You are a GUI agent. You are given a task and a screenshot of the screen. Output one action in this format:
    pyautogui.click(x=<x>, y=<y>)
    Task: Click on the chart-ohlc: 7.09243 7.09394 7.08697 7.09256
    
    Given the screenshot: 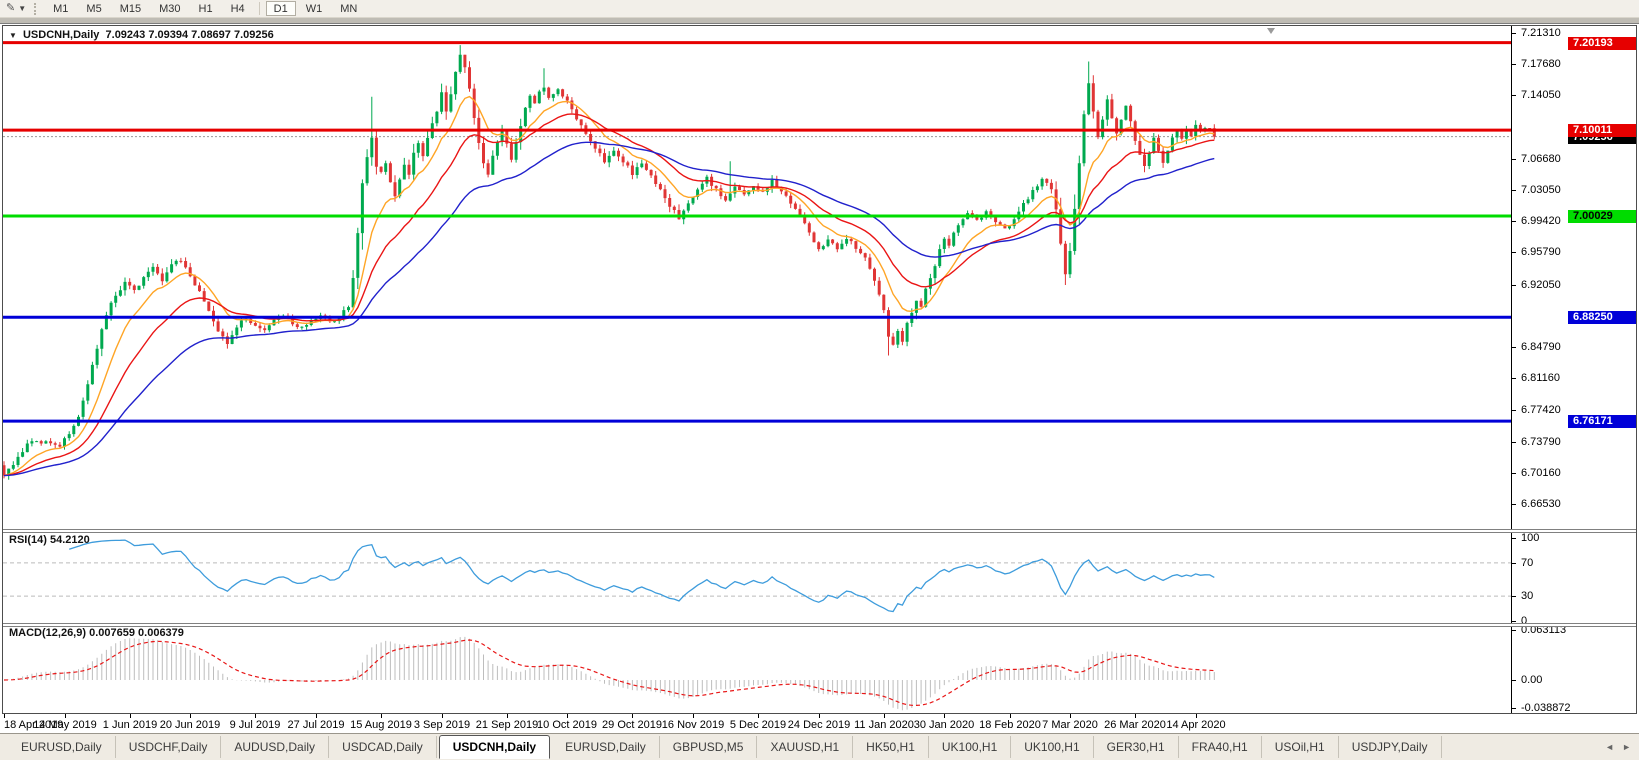 What is the action you would take?
    pyautogui.click(x=189, y=35)
    